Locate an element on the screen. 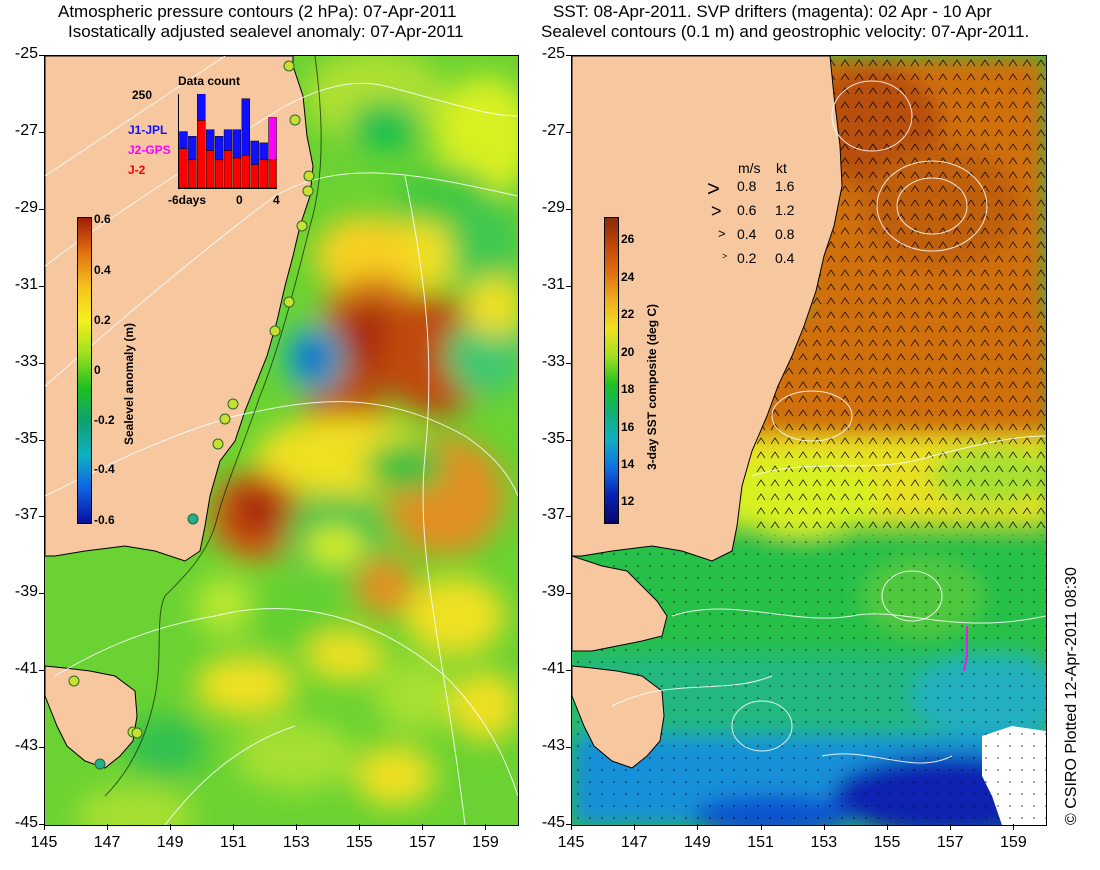 The image size is (1100, 870). sst-colorbar is located at coordinates (611, 370).